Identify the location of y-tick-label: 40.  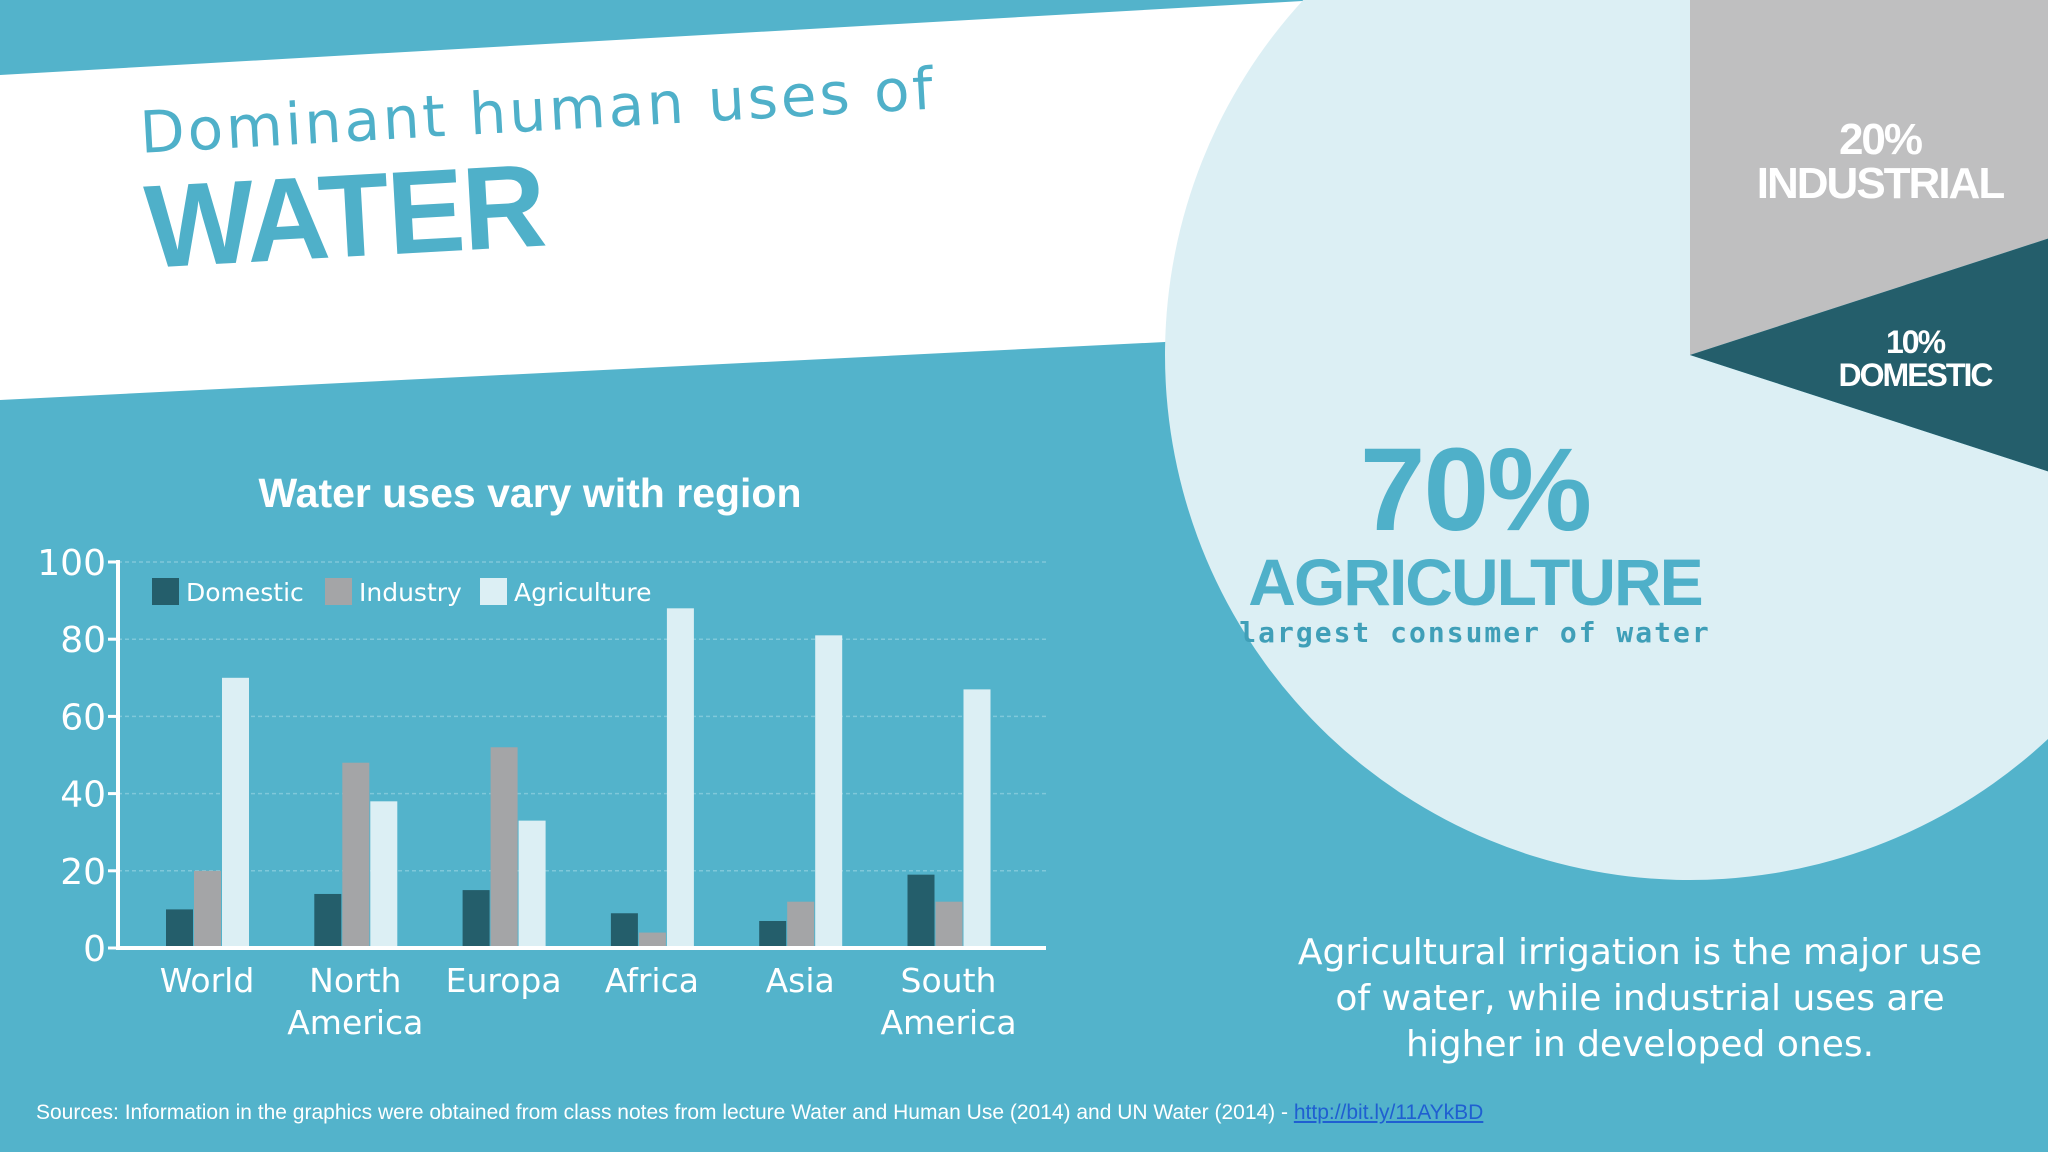
(83, 795).